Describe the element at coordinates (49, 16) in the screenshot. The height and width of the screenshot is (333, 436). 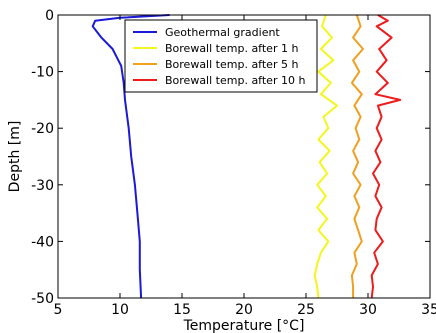
I see `y-tick-label: 0` at that location.